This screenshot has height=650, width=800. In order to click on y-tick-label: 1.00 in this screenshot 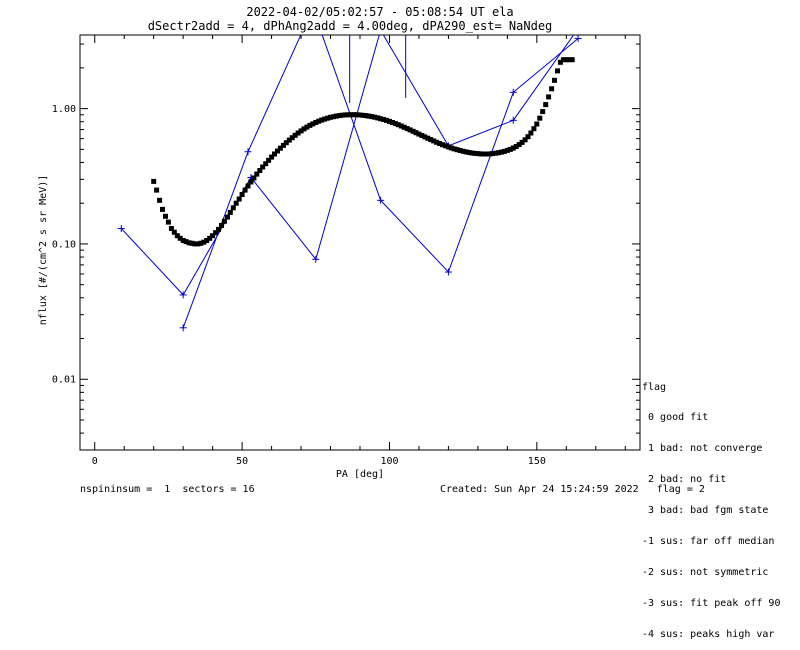, I will do `click(64, 109)`.